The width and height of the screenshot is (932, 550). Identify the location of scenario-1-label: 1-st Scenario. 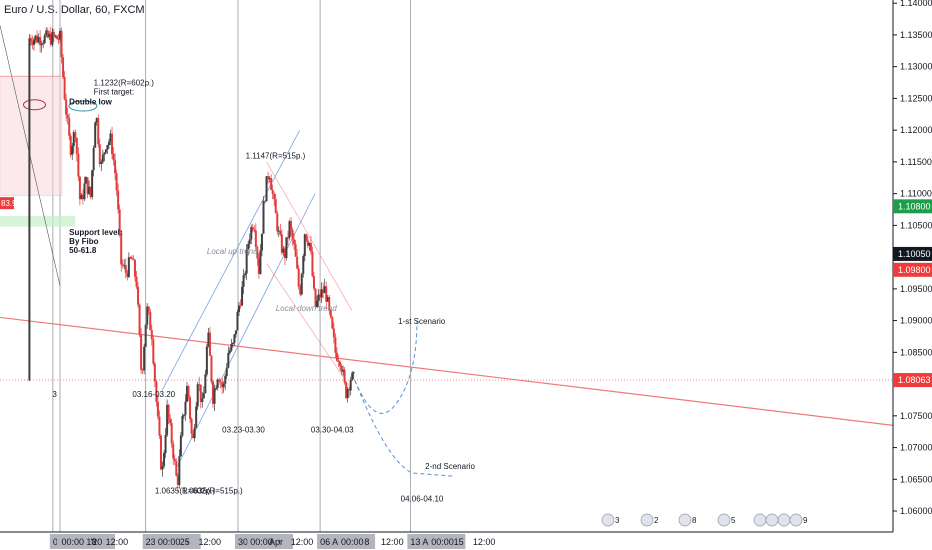
(422, 321).